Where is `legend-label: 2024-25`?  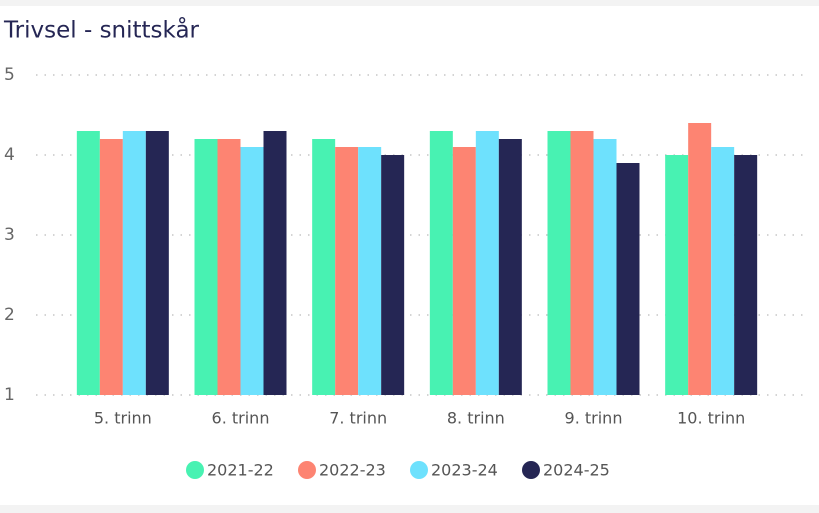
legend-label: 2024-25 is located at coordinates (576, 470).